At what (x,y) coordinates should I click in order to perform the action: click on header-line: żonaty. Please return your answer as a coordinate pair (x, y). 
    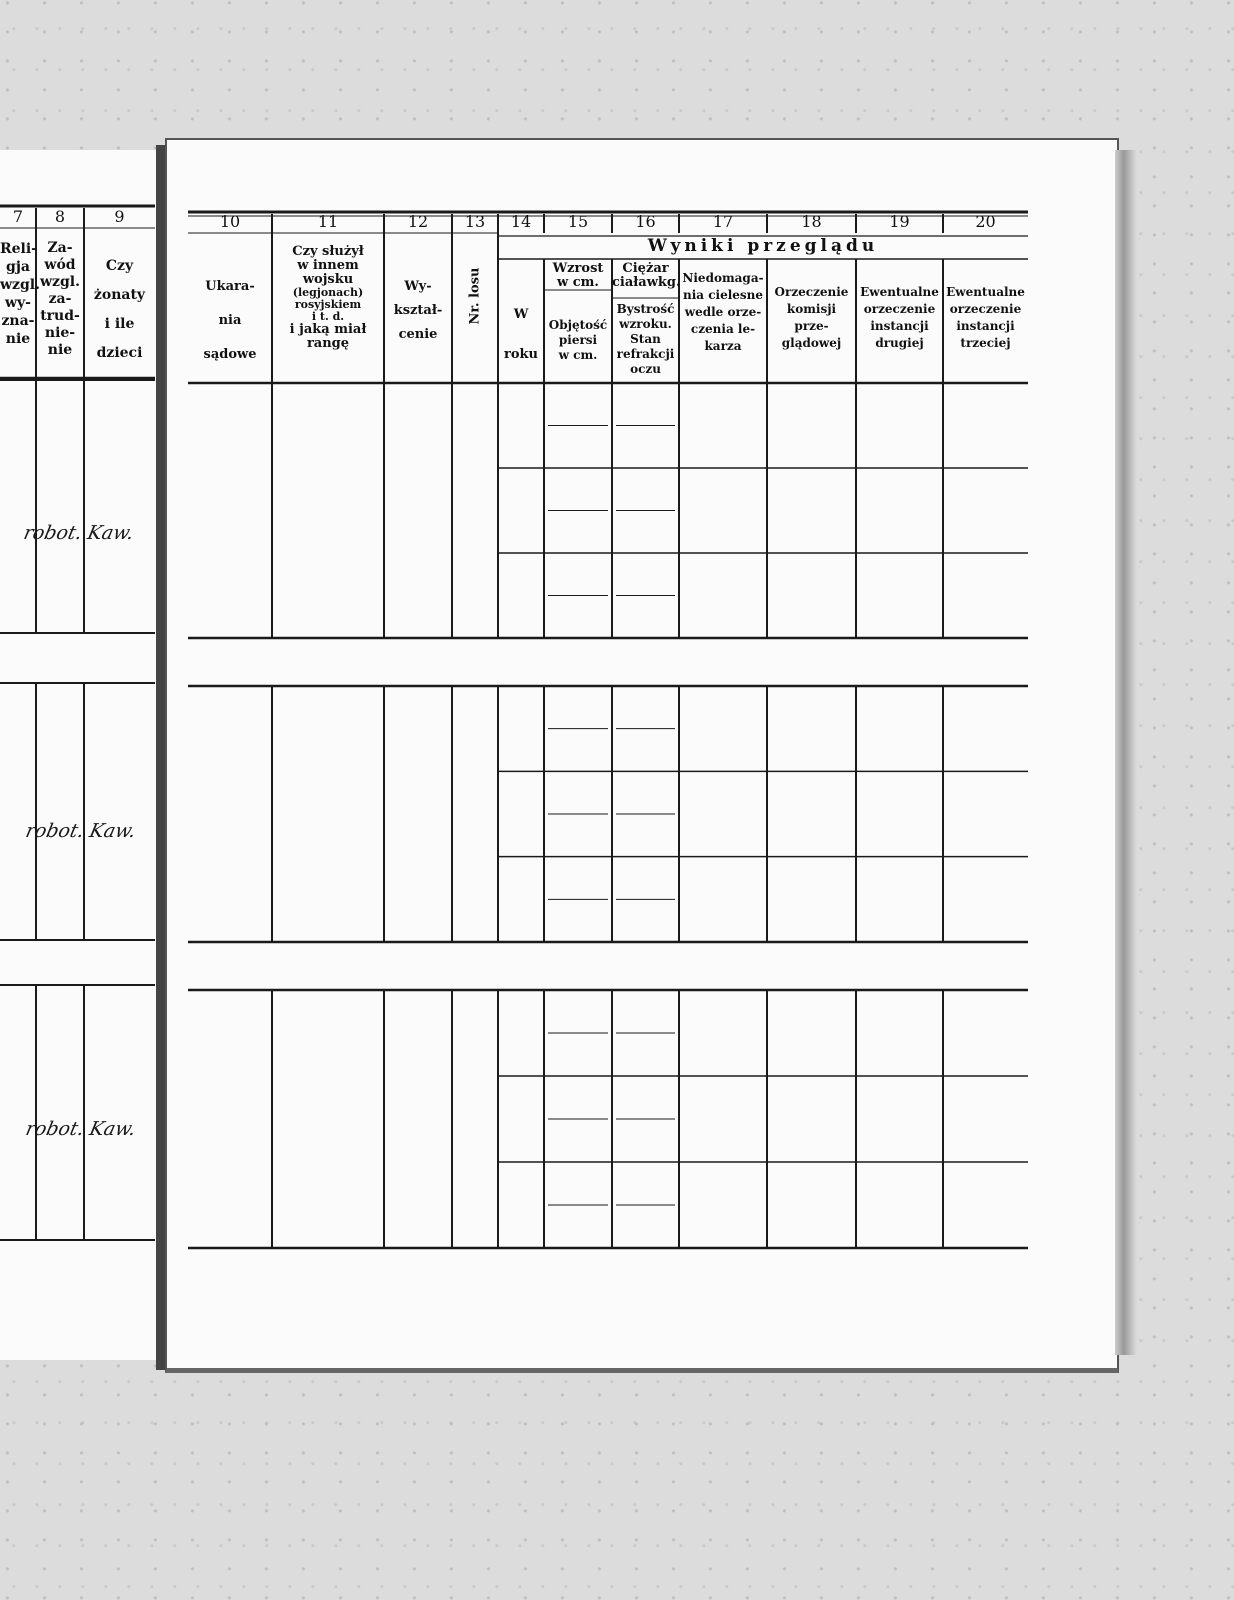
    Looking at the image, I should click on (119, 295).